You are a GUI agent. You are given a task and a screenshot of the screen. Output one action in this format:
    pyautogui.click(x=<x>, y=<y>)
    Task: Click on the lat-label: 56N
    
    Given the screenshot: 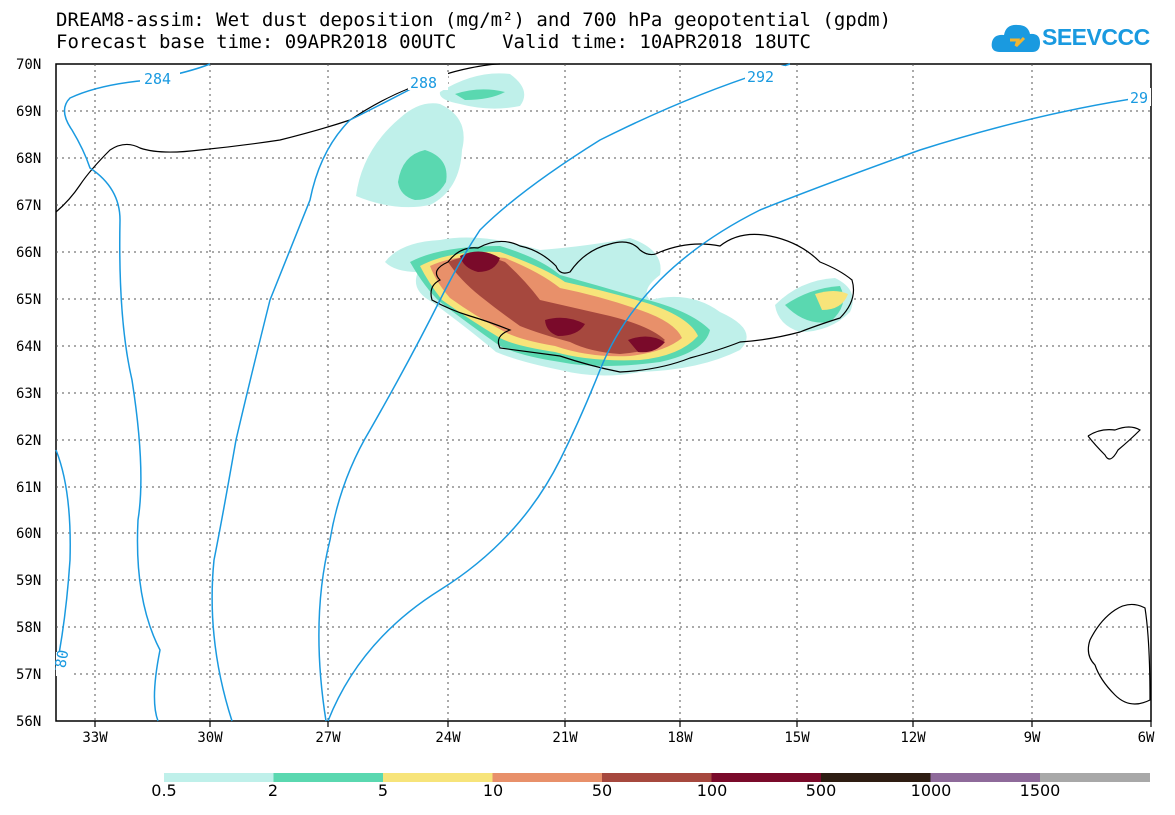 What is the action you would take?
    pyautogui.click(x=28, y=722)
    